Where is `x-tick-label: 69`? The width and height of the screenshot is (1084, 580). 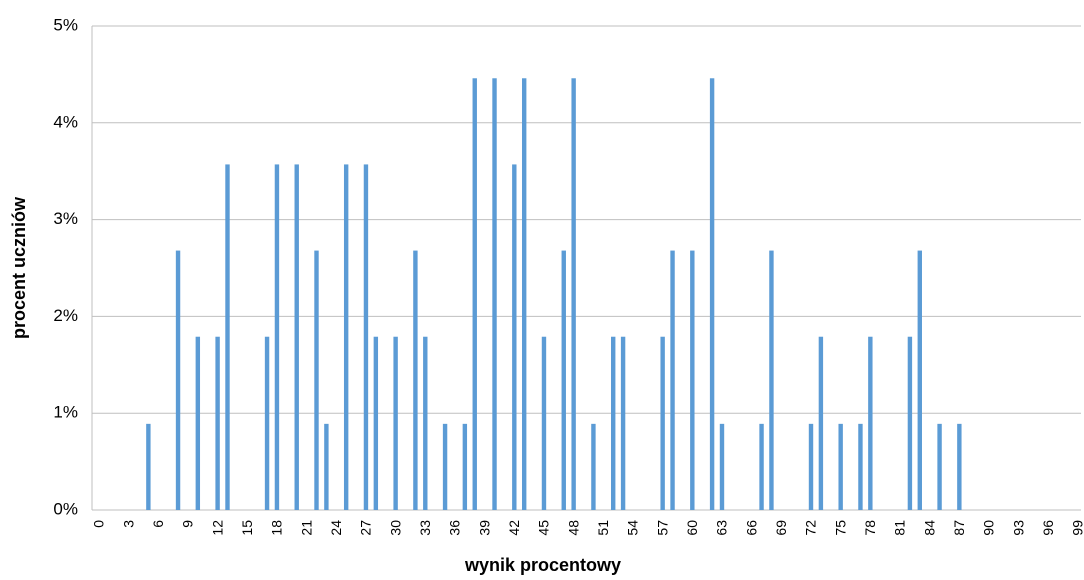
x-tick-label: 69 is located at coordinates (781, 528).